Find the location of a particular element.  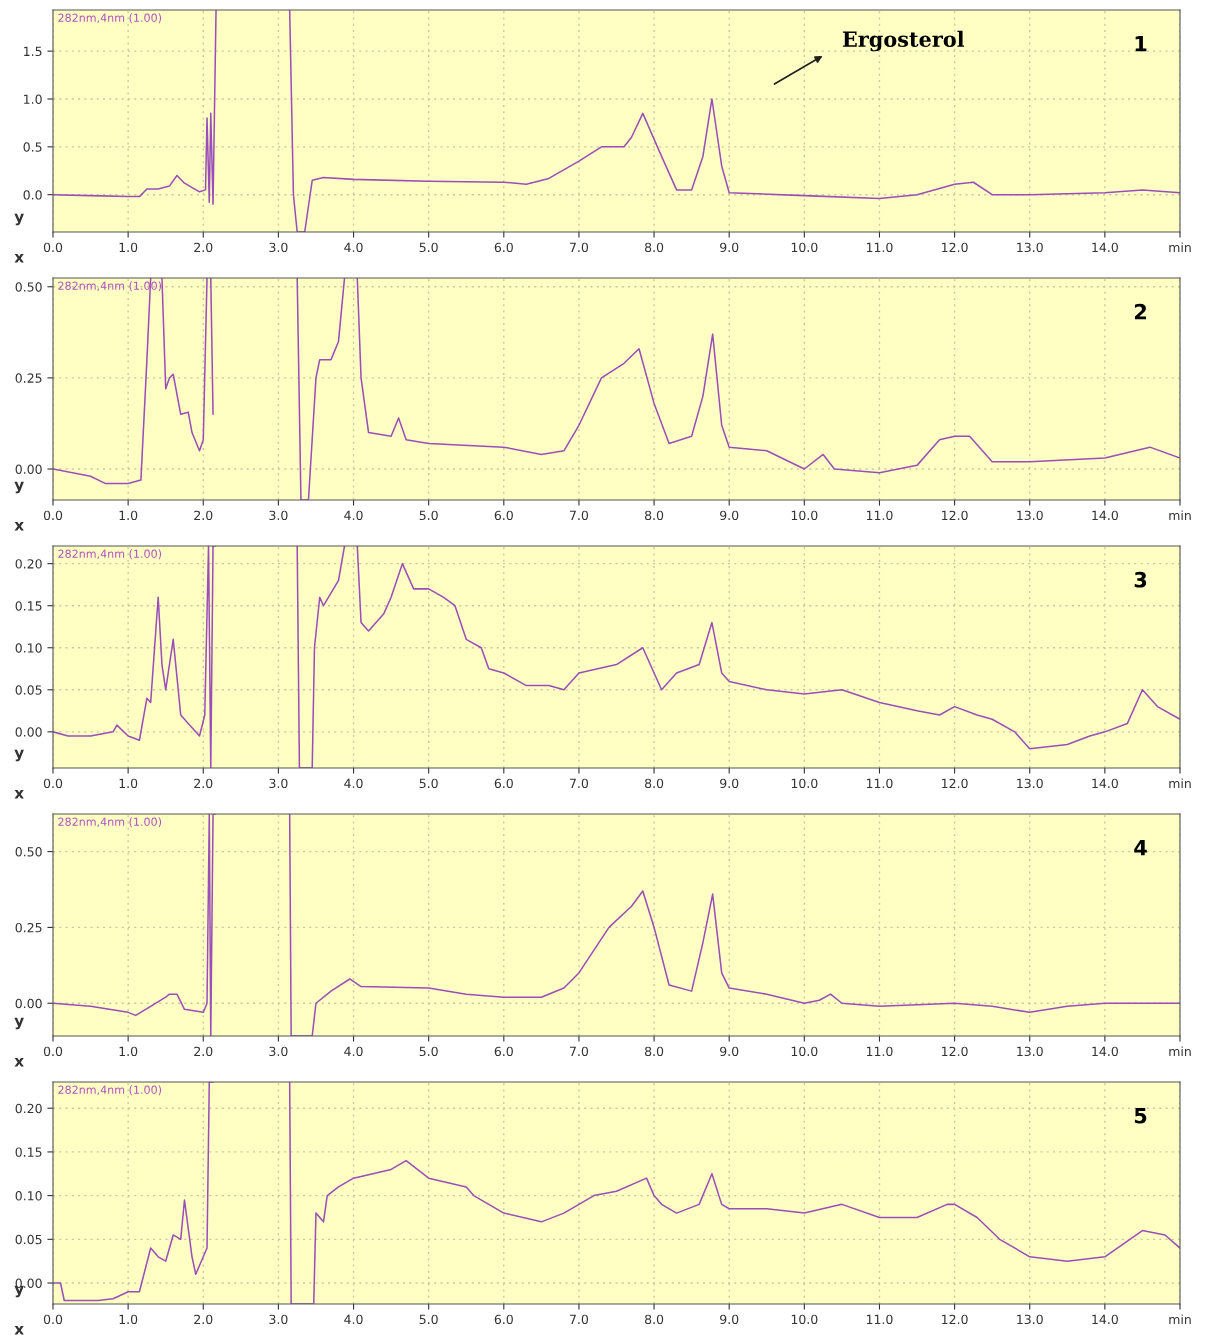

annotation: 2 is located at coordinates (1140, 311).